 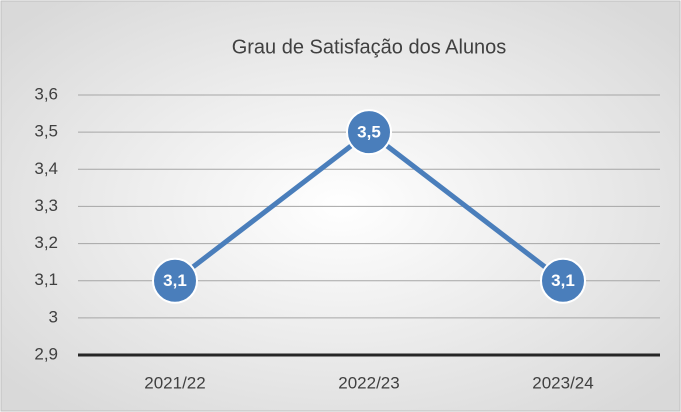 What do you see at coordinates (46, 205) in the screenshot?
I see `y-tick-label: 3,3` at bounding box center [46, 205].